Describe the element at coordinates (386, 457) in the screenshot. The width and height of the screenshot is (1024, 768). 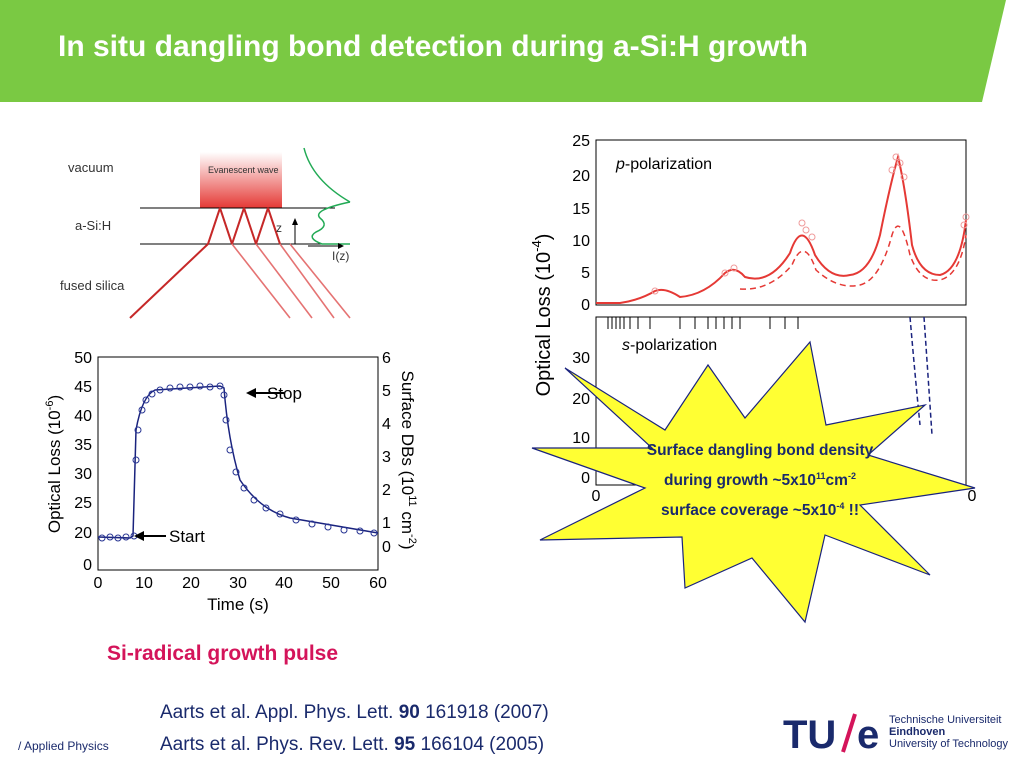
I see `y2-tick-label: 3` at that location.